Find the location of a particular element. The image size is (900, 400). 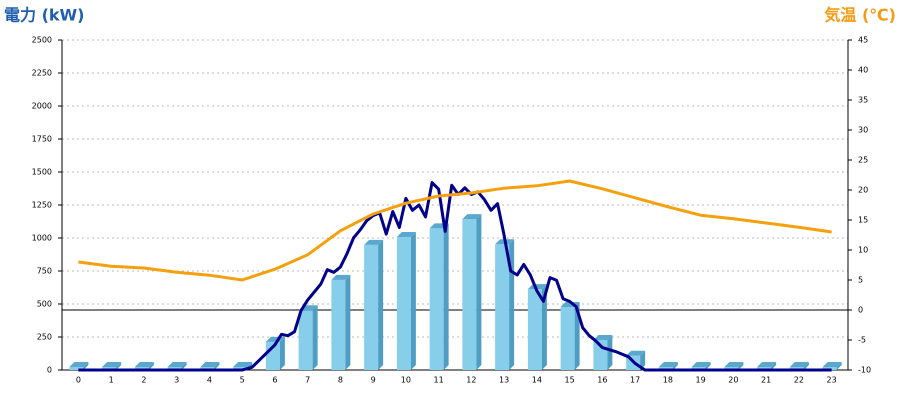

y-tick-label: 1500 is located at coordinates (42, 172).